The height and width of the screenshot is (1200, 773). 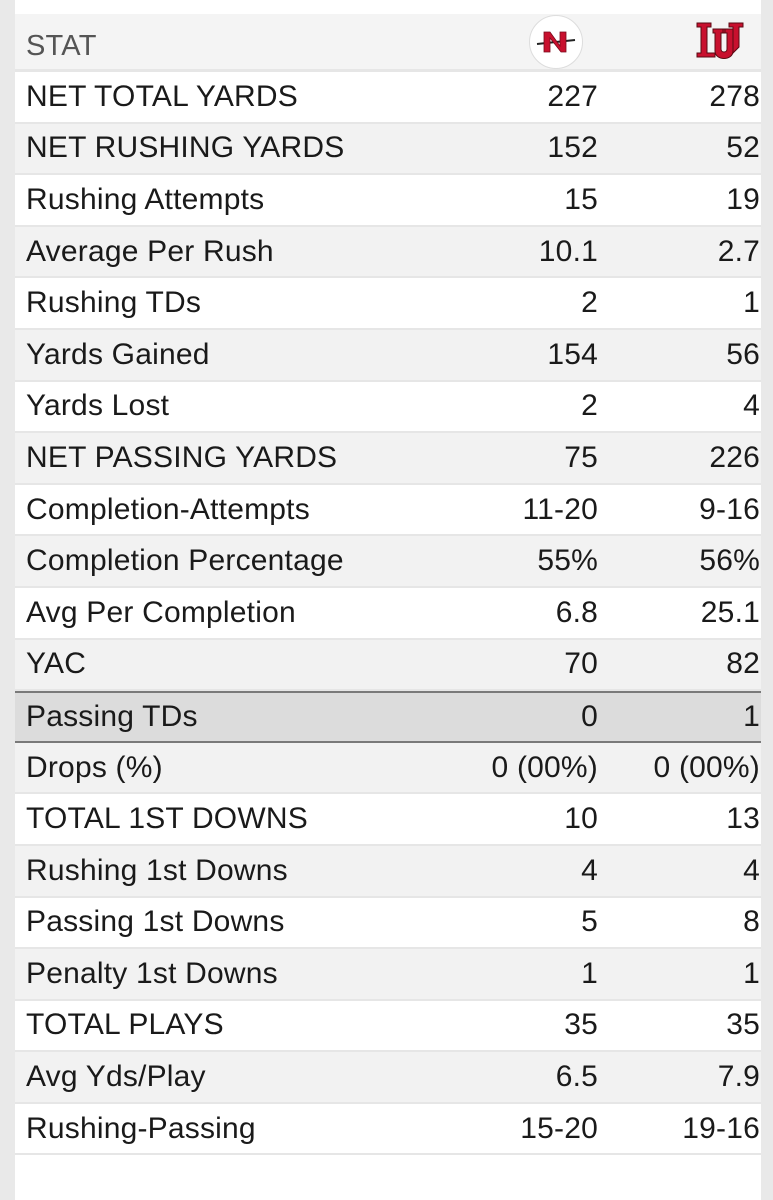 What do you see at coordinates (706, 767) in the screenshot?
I see `team-b-value: 0 (00%)` at bounding box center [706, 767].